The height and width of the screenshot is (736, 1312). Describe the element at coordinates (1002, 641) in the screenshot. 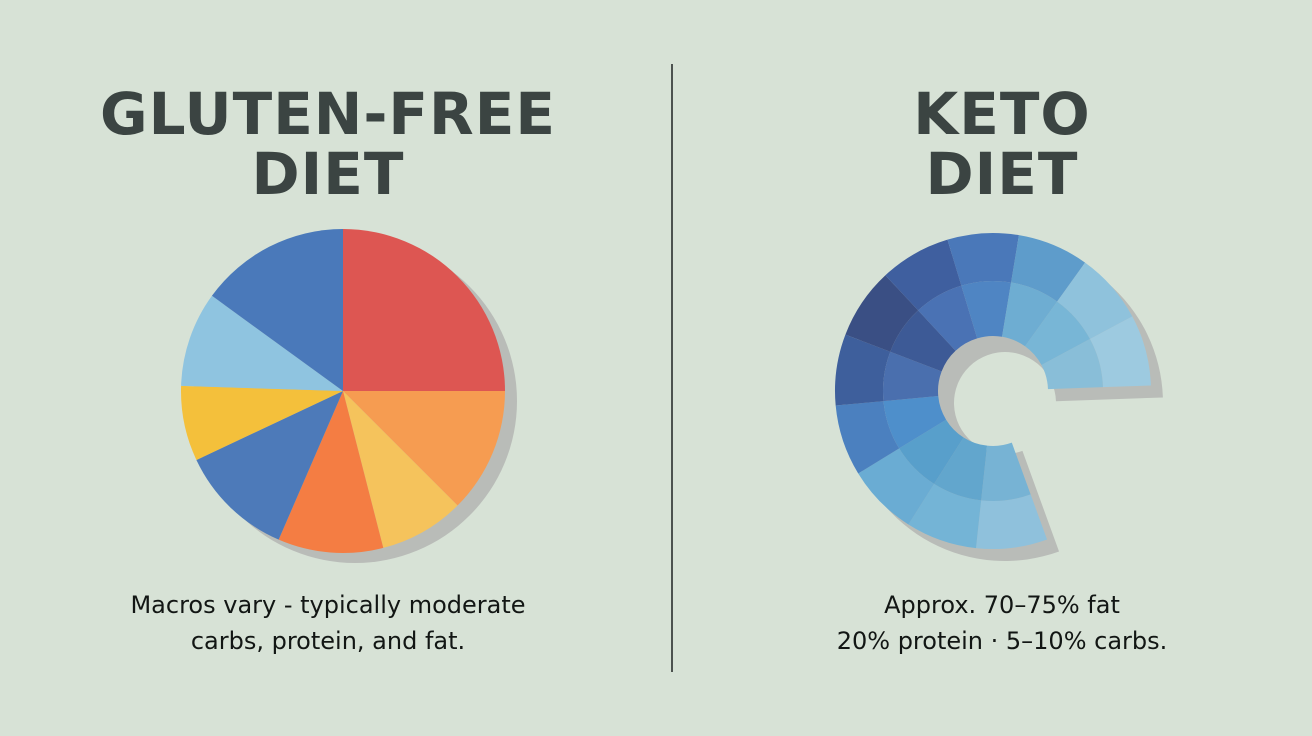

I see `keto-caption-line-2: 20% protein · 5–10% carbs.` at that location.